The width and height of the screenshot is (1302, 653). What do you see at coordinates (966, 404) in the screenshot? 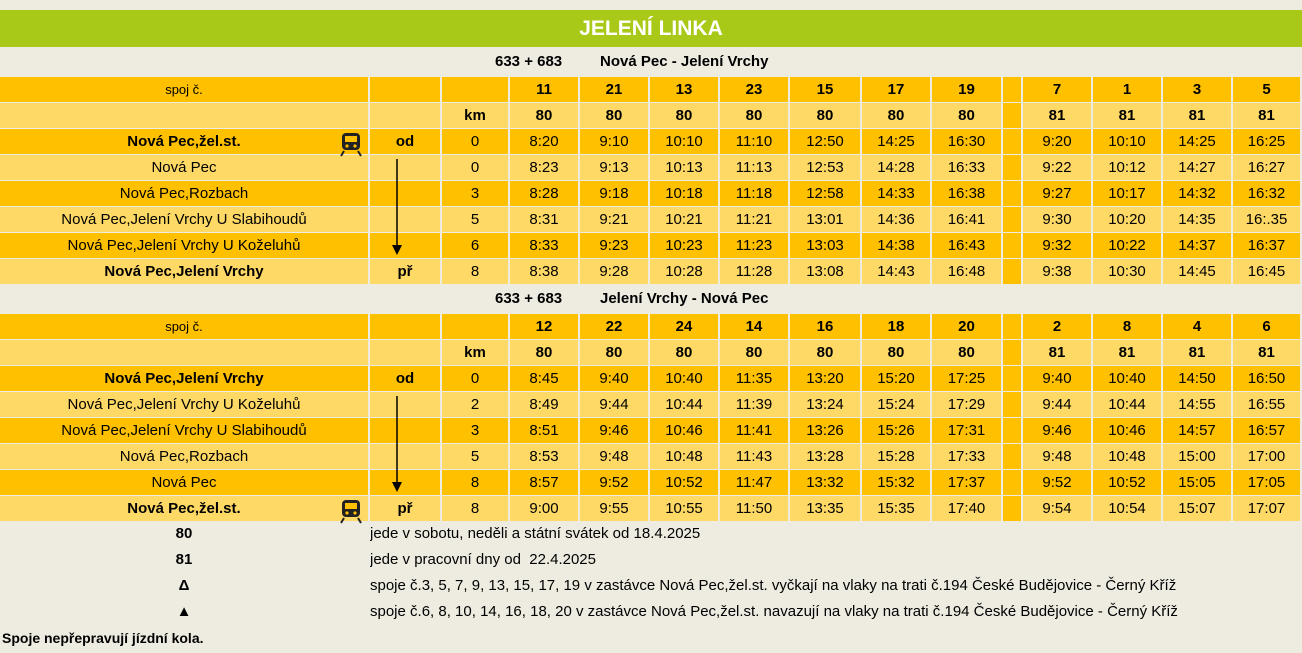
I see `departure-time: 17:29` at bounding box center [966, 404].